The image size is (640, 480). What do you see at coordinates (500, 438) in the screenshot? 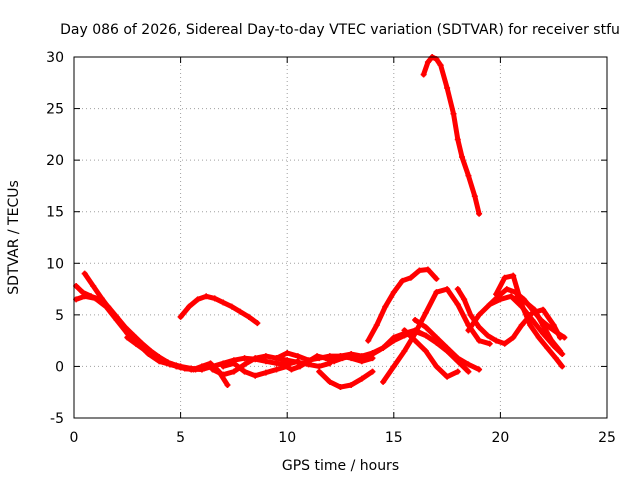
I see `x-tick-label: 20` at bounding box center [500, 438].